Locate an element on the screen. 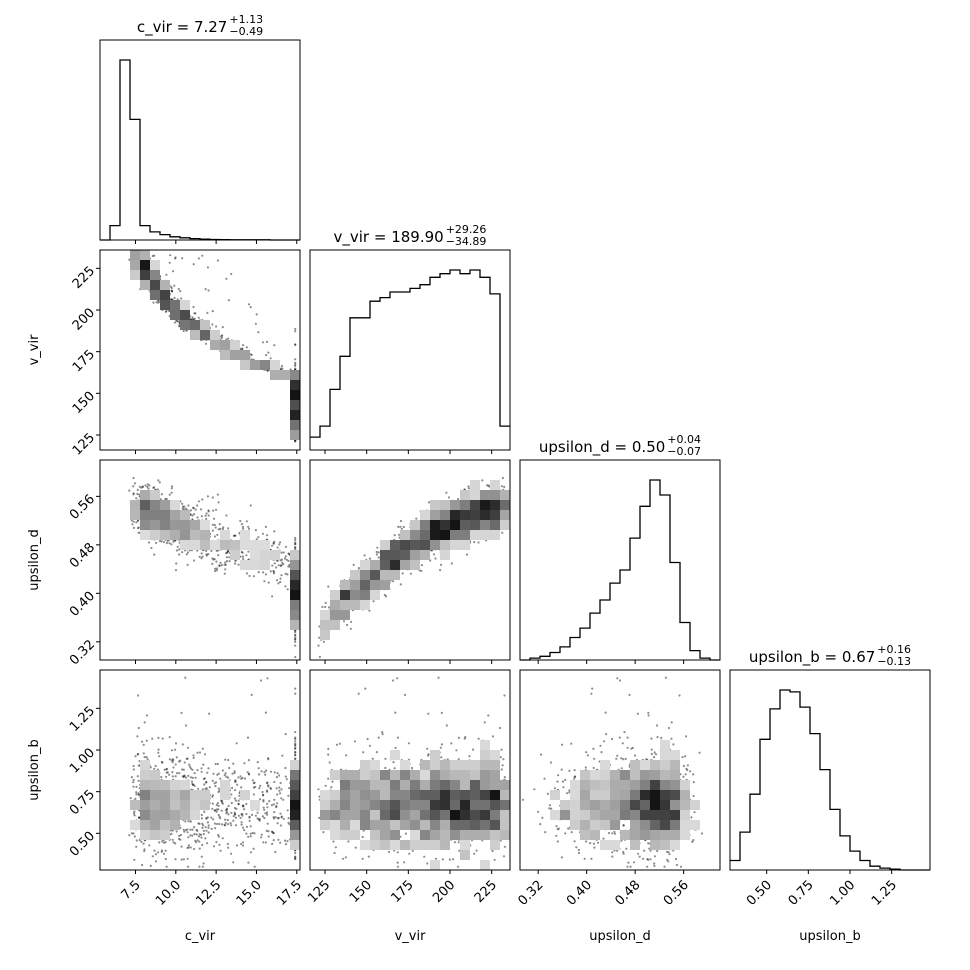 The image size is (970, 970). scatter-panel-c_vir-vs-v_vir is located at coordinates (200, 350).